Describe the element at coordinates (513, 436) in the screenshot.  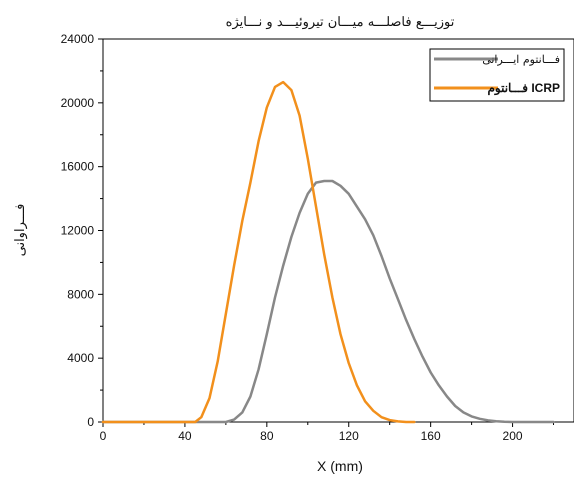
I see `x-tick-label: 200` at that location.